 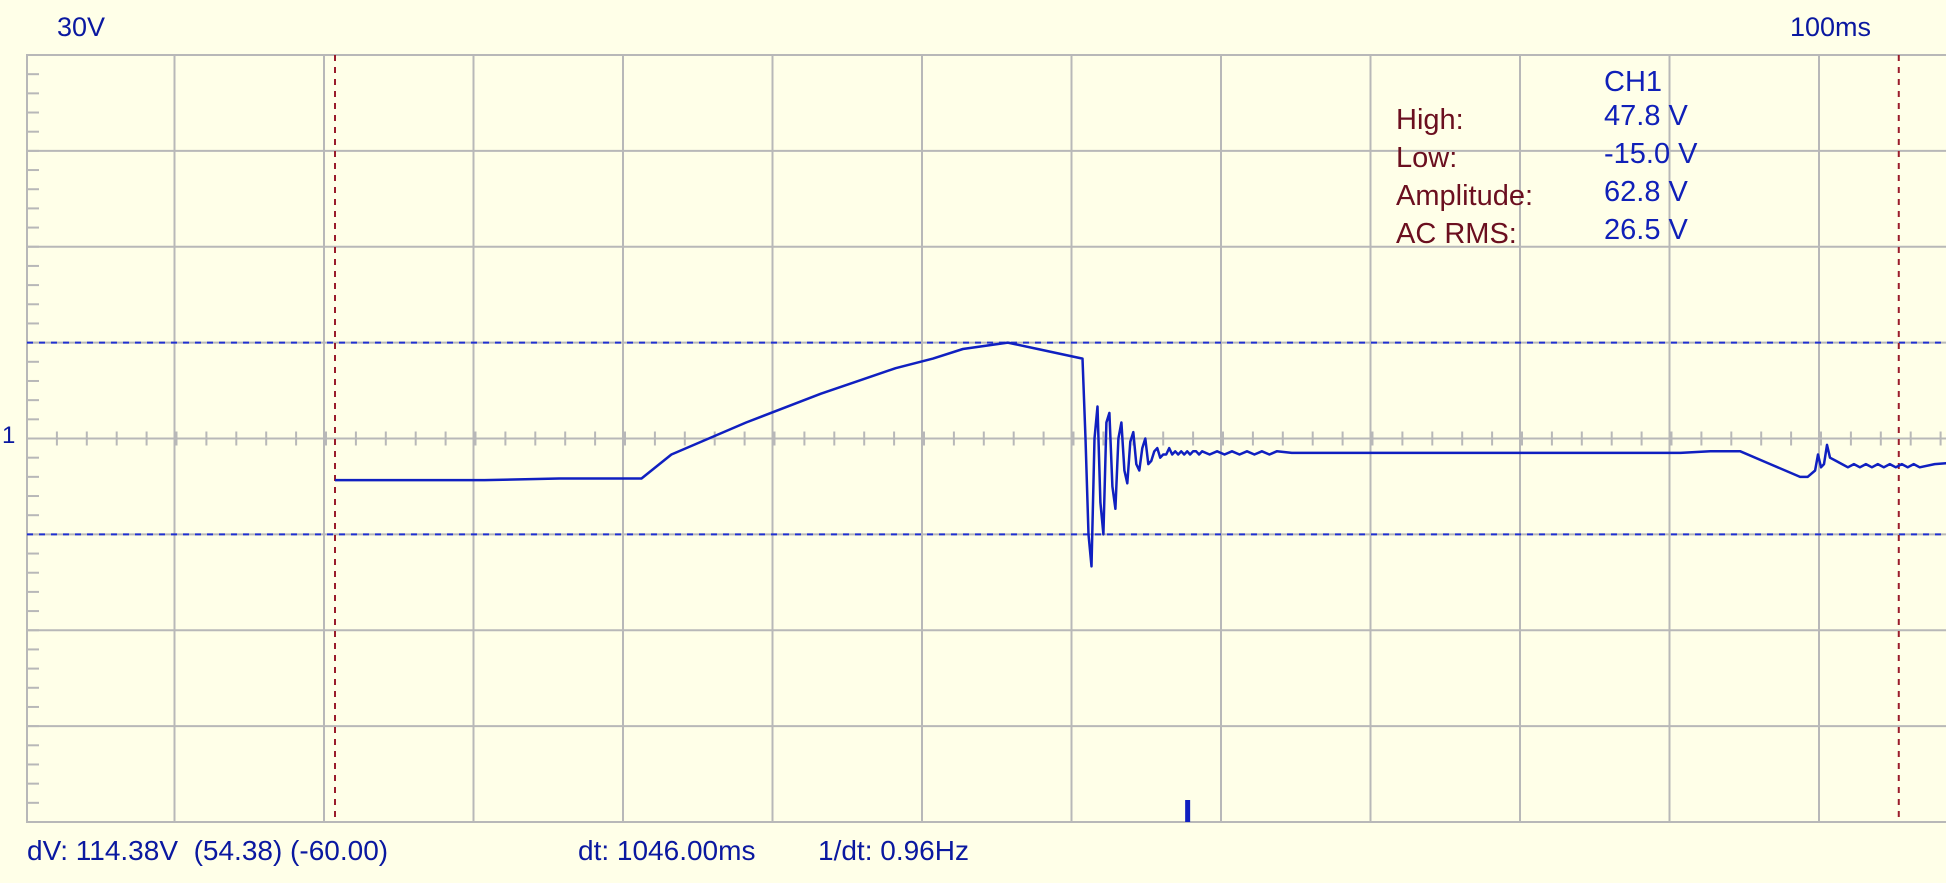 I want to click on volts-per-div-label: 30V, so click(x=81, y=27).